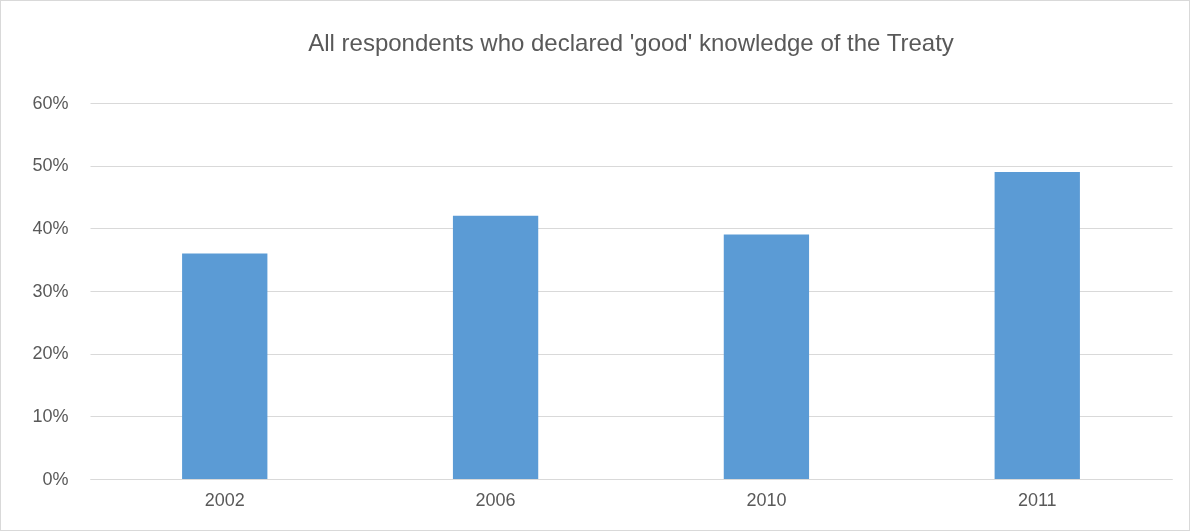 The width and height of the screenshot is (1190, 531). What do you see at coordinates (1037, 499) in the screenshot?
I see `x-tick-label: 2011` at bounding box center [1037, 499].